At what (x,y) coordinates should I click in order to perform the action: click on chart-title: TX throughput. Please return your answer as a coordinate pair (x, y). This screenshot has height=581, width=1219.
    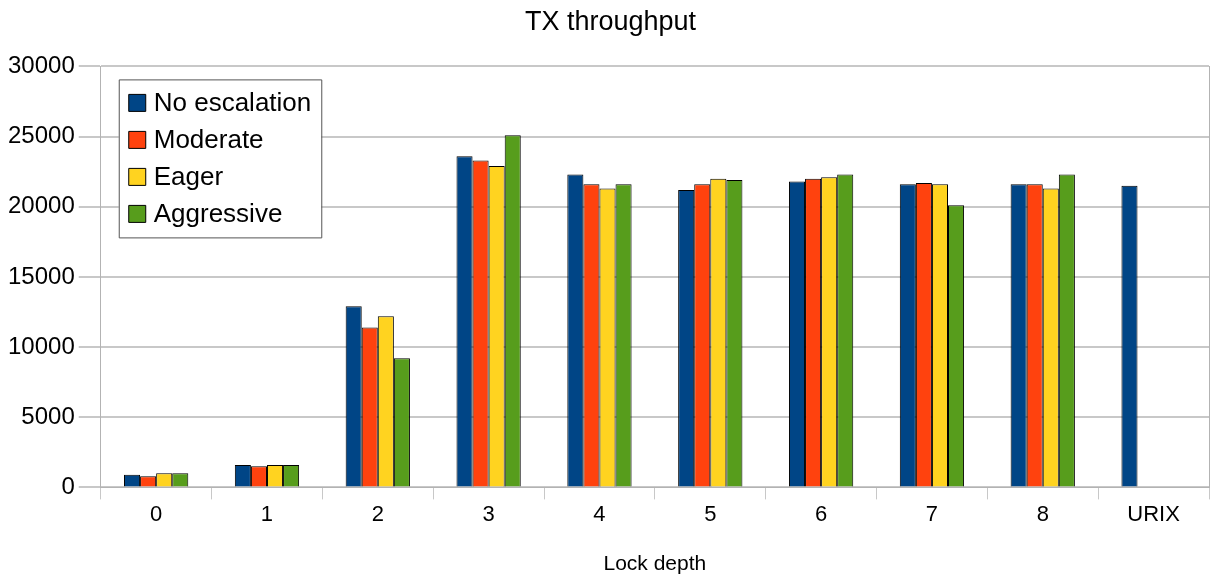
    Looking at the image, I should click on (610, 20).